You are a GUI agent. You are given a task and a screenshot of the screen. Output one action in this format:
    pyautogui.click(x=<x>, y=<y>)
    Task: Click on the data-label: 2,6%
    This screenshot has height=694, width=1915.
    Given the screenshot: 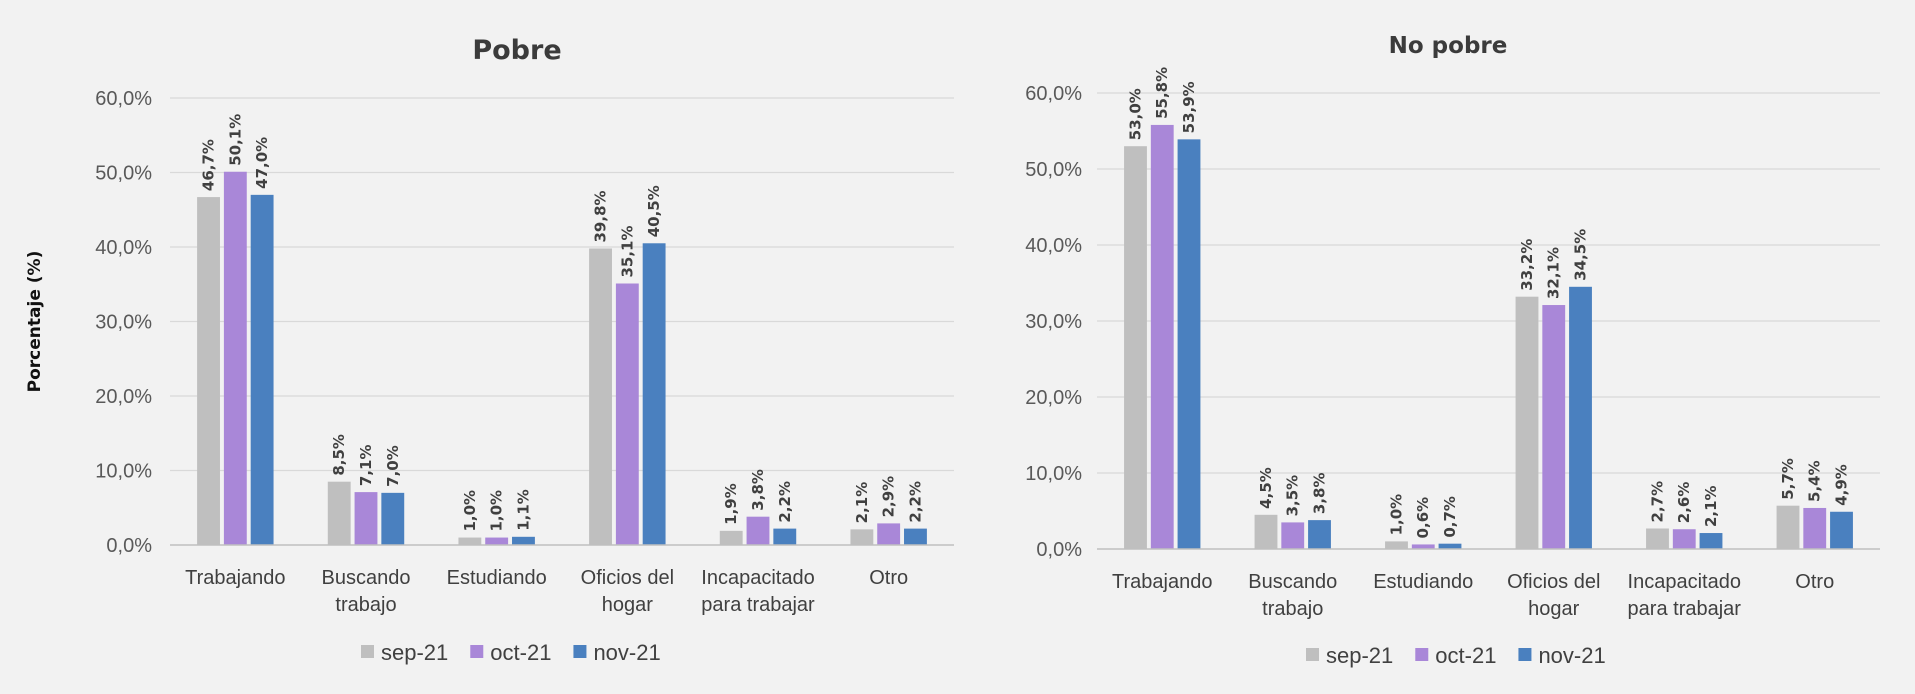 What is the action you would take?
    pyautogui.click(x=1684, y=503)
    